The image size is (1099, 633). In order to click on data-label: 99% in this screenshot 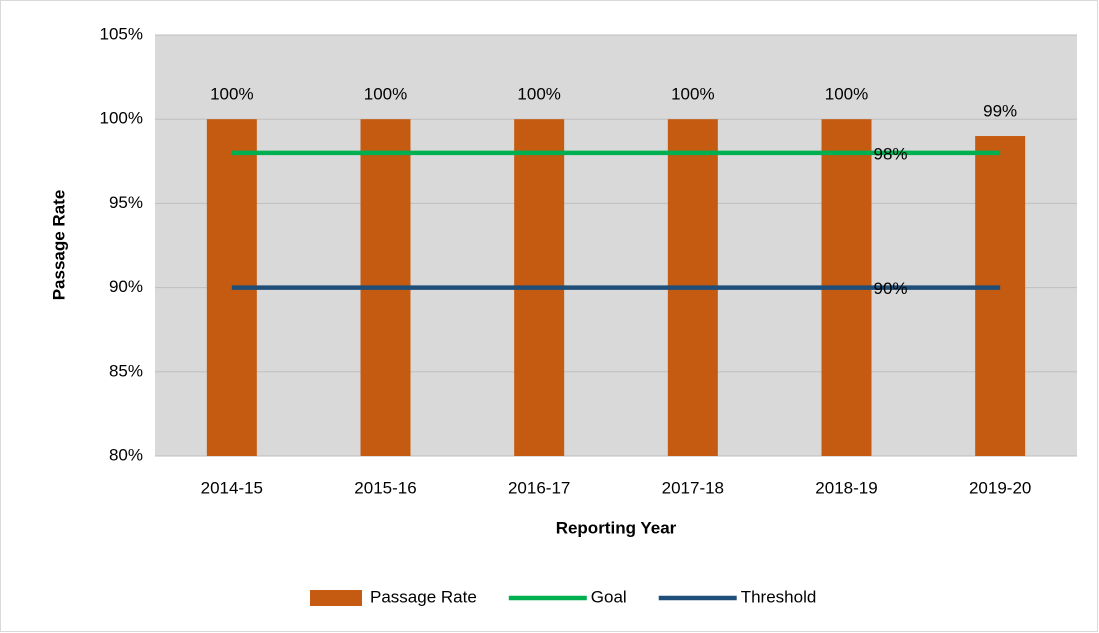, I will do `click(1000, 111)`.